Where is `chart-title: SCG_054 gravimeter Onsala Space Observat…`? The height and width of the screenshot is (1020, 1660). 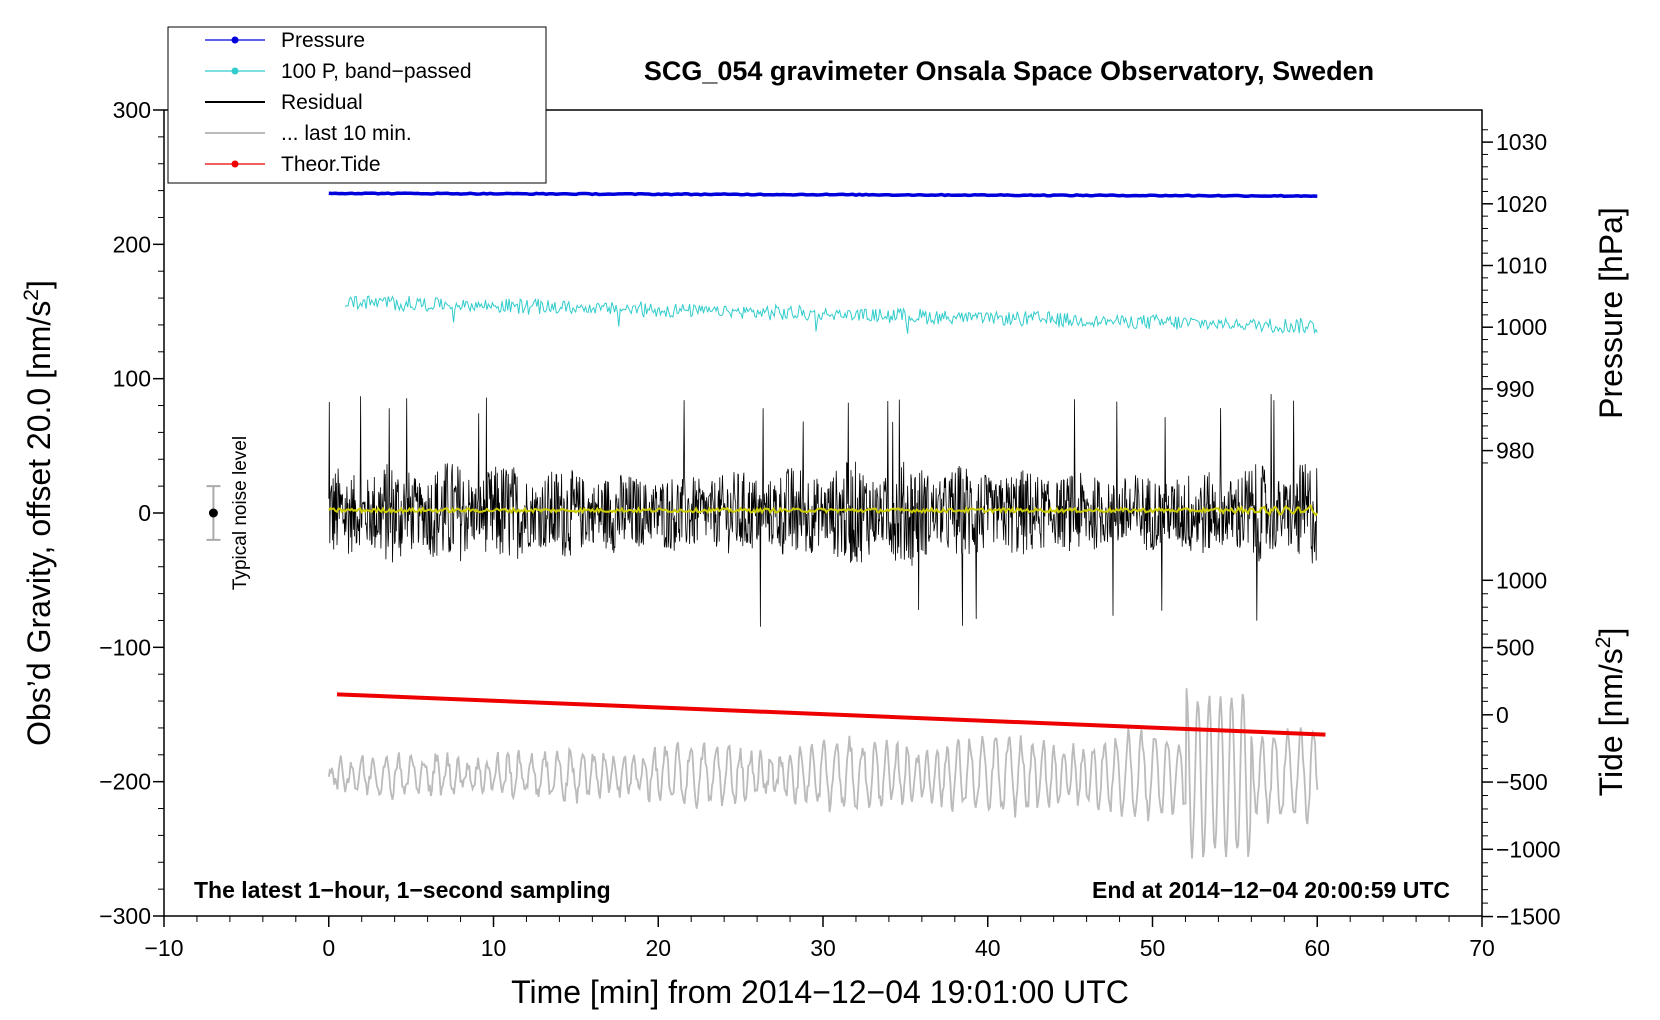
chart-title: SCG_054 gravimeter Onsala Space Observat… is located at coordinates (1009, 71).